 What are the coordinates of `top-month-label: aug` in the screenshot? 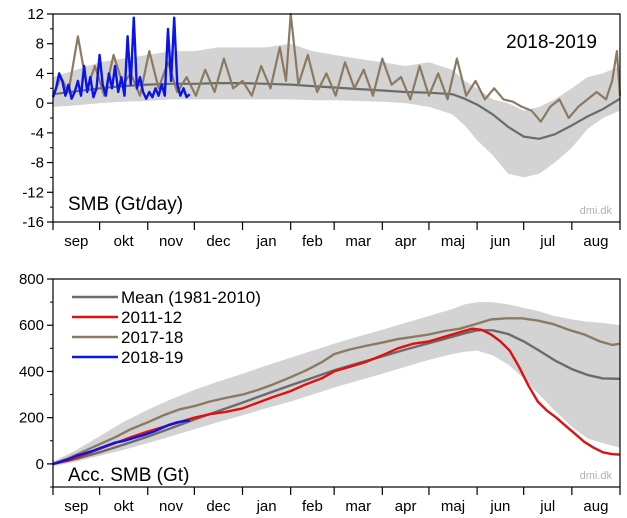 It's located at (595, 241).